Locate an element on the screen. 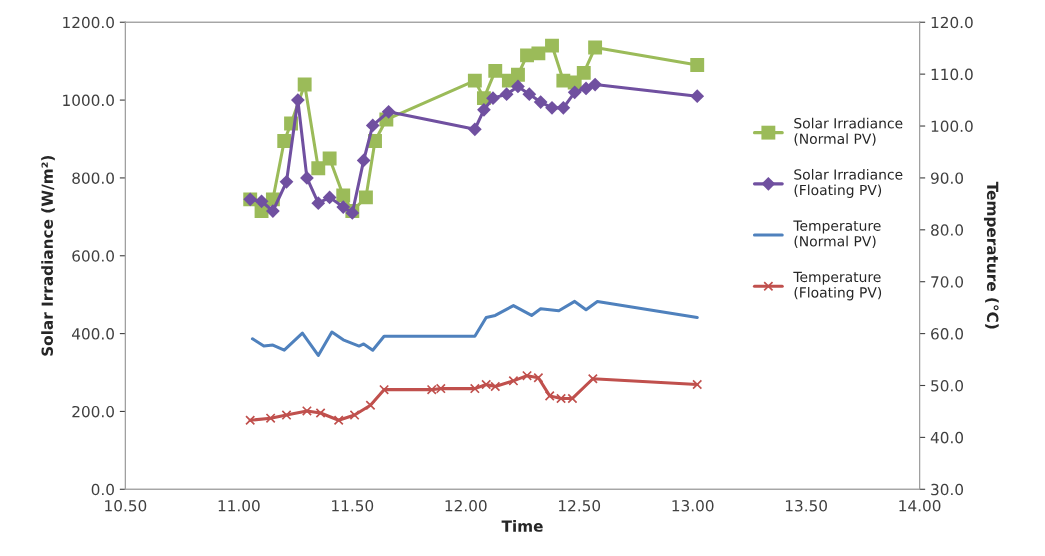 This screenshot has width=1045, height=556. x-tick-label: 12.50 is located at coordinates (580, 505).